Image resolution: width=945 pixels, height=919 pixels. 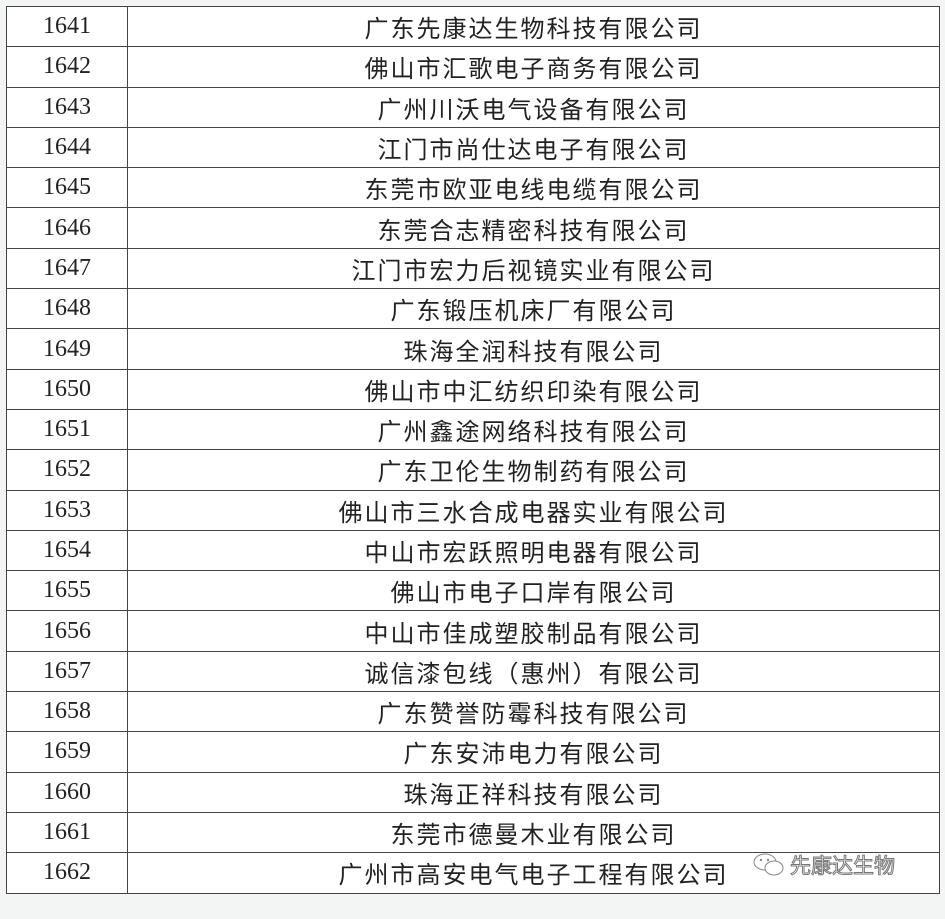 What do you see at coordinates (533, 147) in the screenshot?
I see `company-name: 江门市尚仕达电子有限公司` at bounding box center [533, 147].